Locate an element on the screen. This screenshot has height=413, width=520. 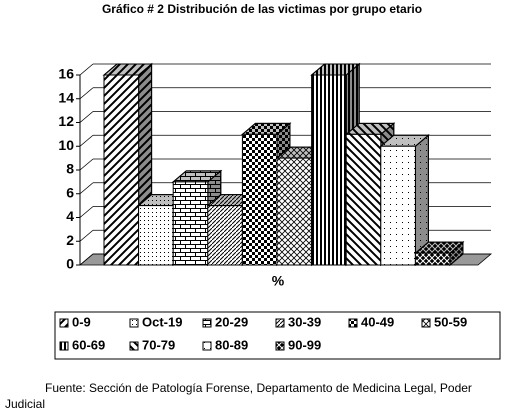
legend-label: 0-9 is located at coordinates (81, 321).